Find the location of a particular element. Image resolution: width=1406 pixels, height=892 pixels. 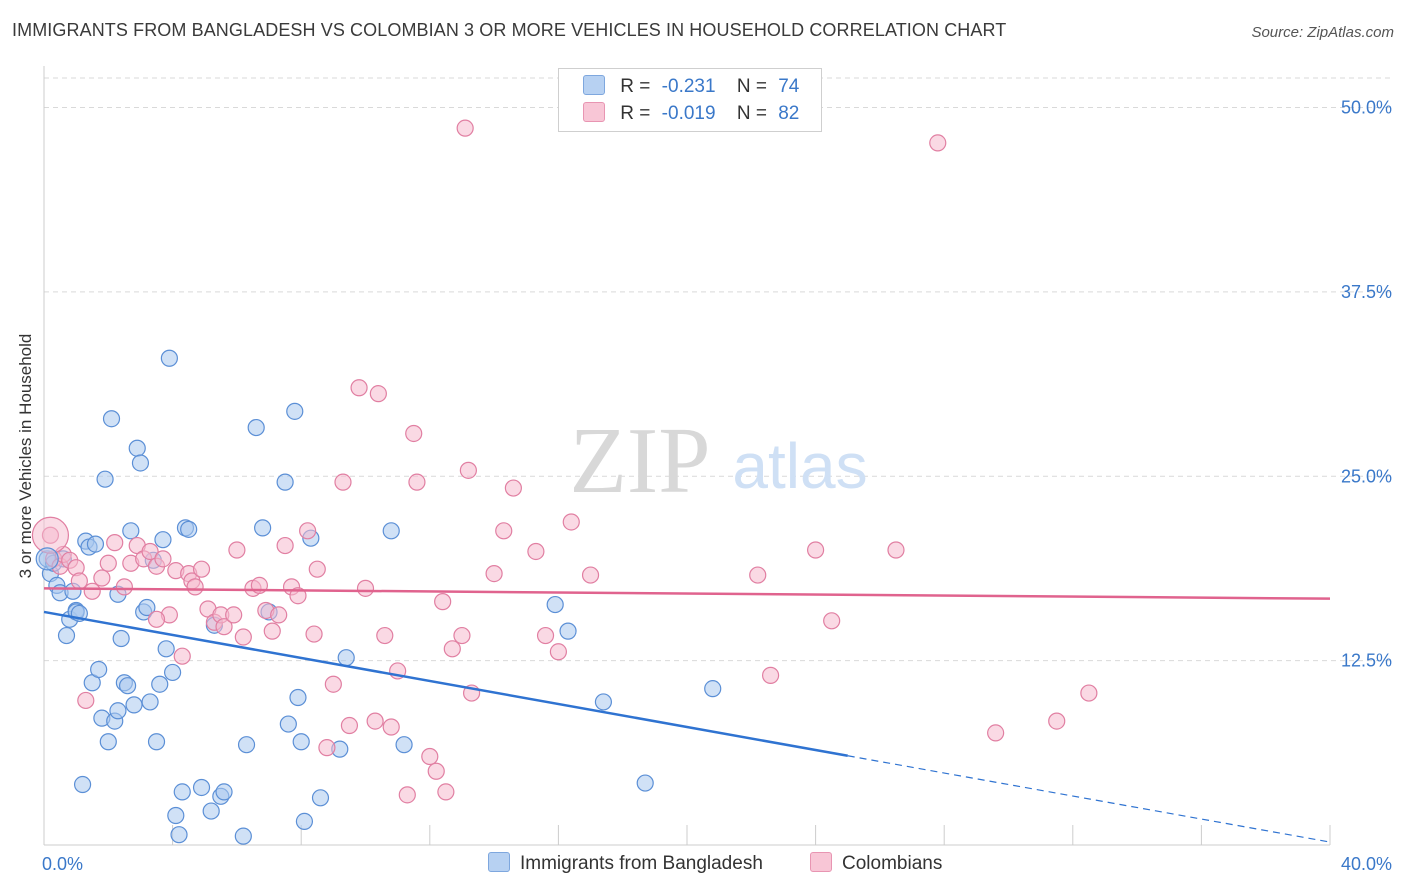

trendline-colombians is located at coordinates (687, 593).